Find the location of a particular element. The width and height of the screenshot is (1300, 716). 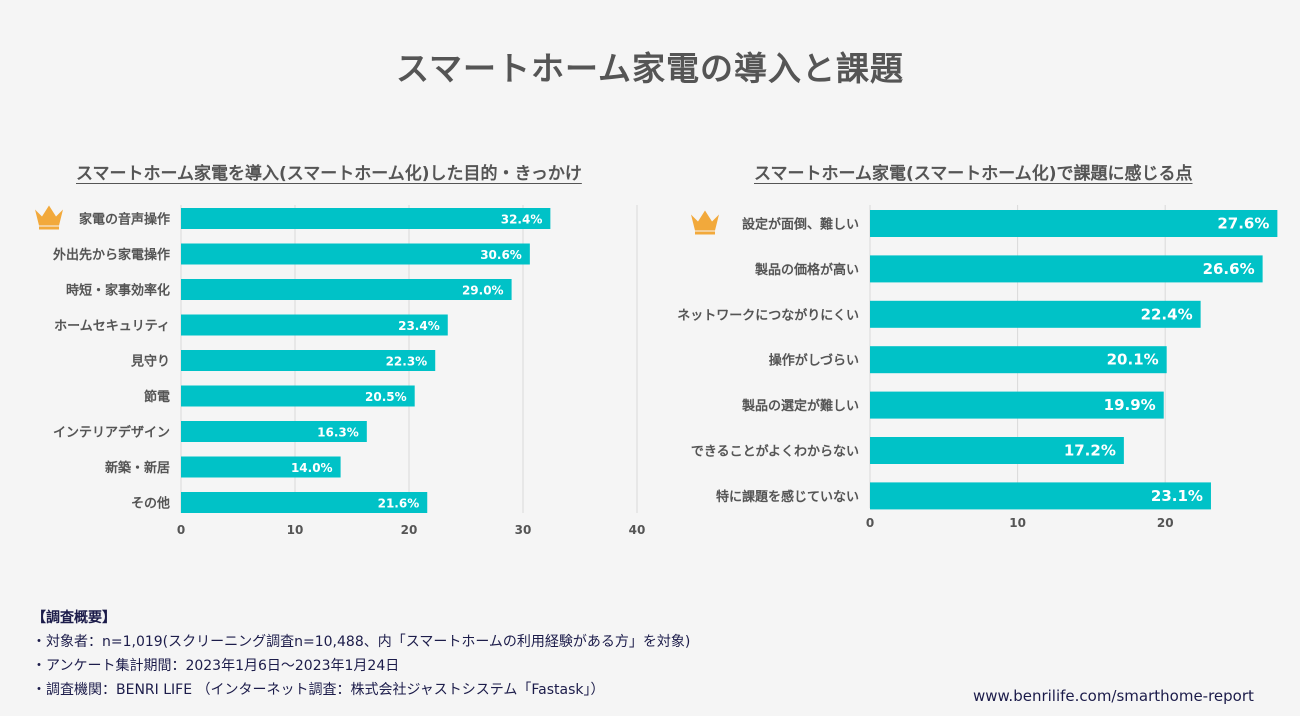

bar-value-label: 20.5% is located at coordinates (386, 397).